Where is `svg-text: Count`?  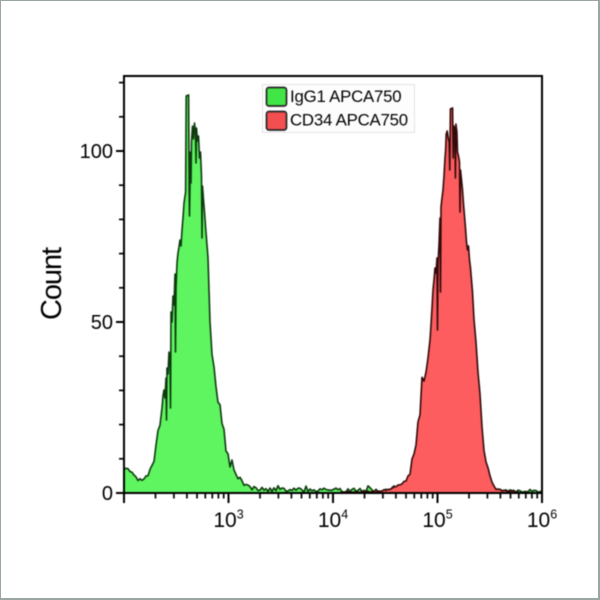
svg-text: Count is located at coordinates (52, 283).